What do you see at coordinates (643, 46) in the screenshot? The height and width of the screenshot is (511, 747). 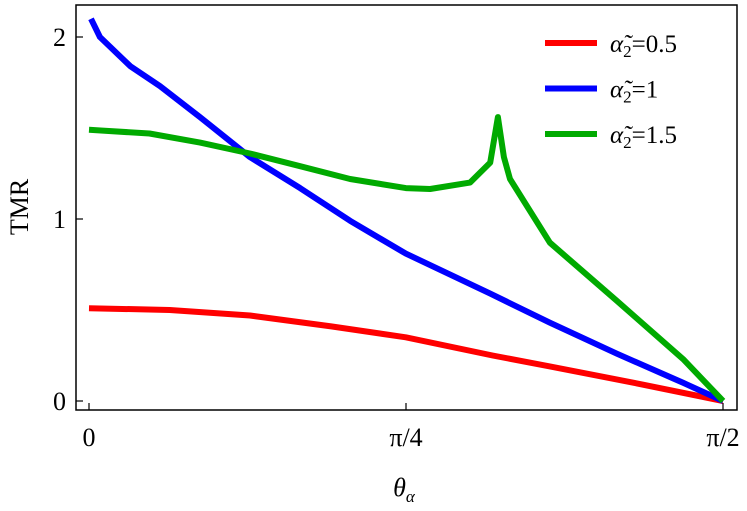 I see `legend-label: α̃2=0.5` at bounding box center [643, 46].